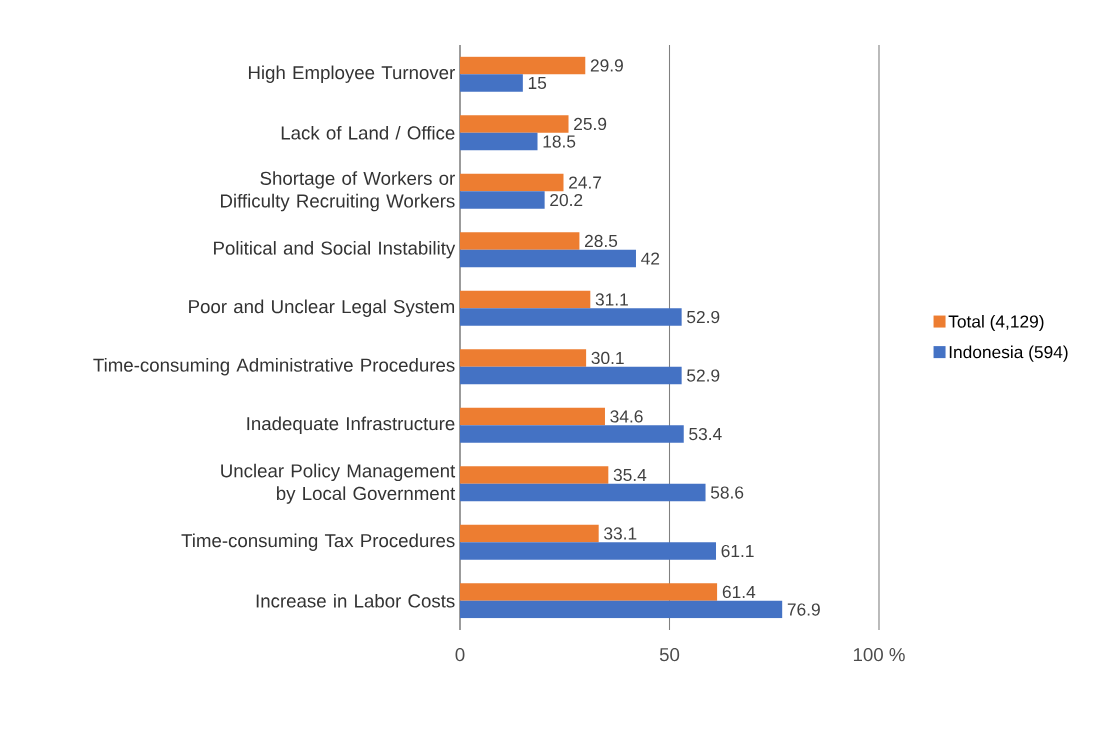  What do you see at coordinates (585, 182) in the screenshot?
I see `data-label: 24.7` at bounding box center [585, 182].